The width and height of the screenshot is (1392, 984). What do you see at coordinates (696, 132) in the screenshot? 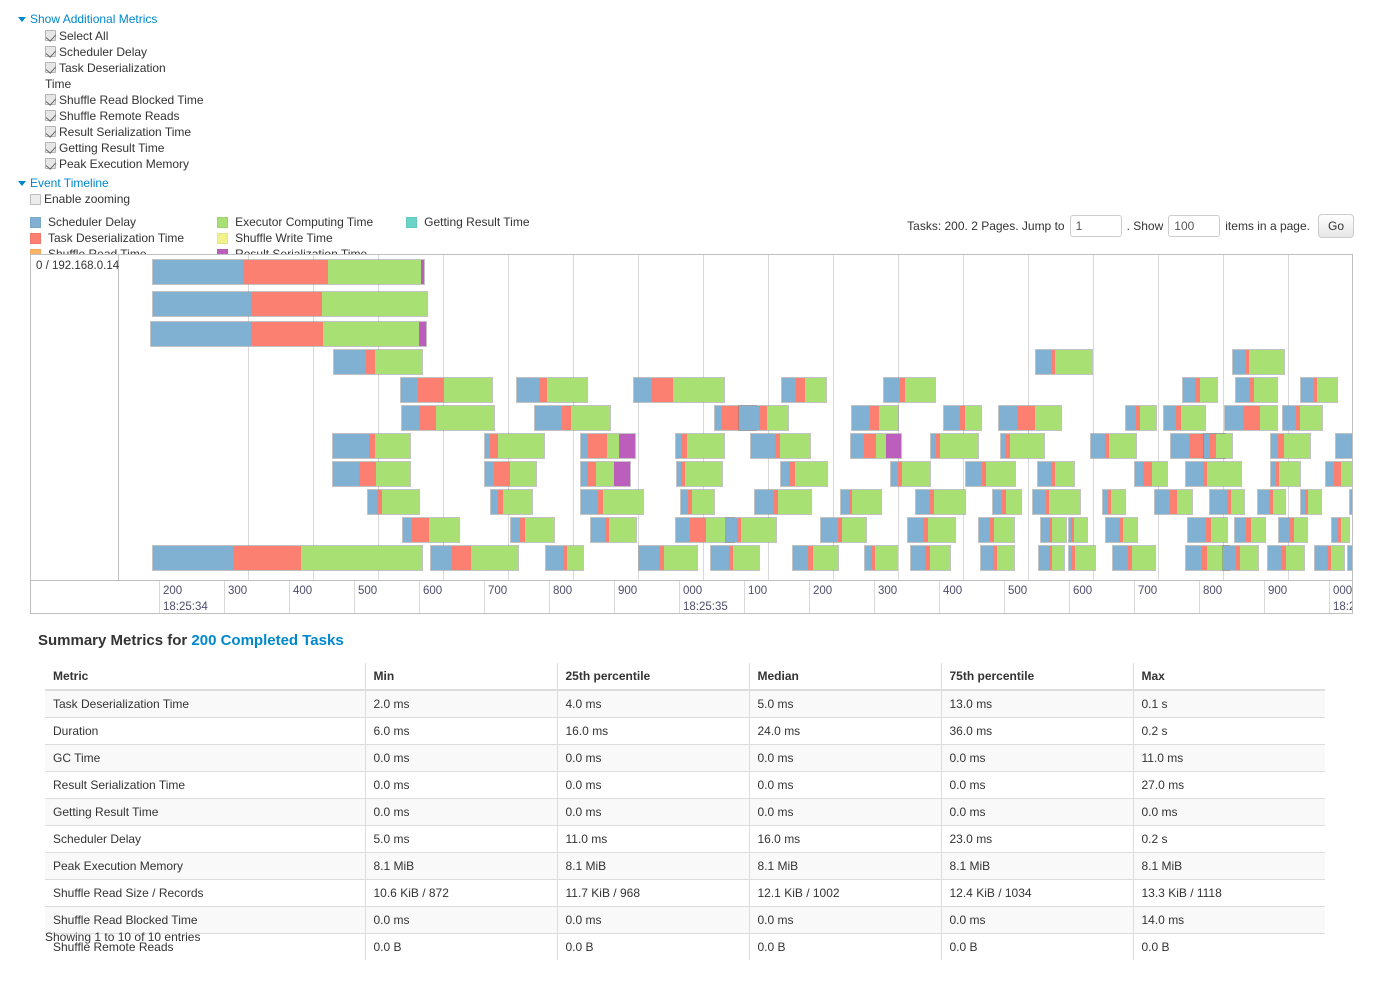
I see `metric-checkbox-row: Result Serialization Time` at bounding box center [696, 132].